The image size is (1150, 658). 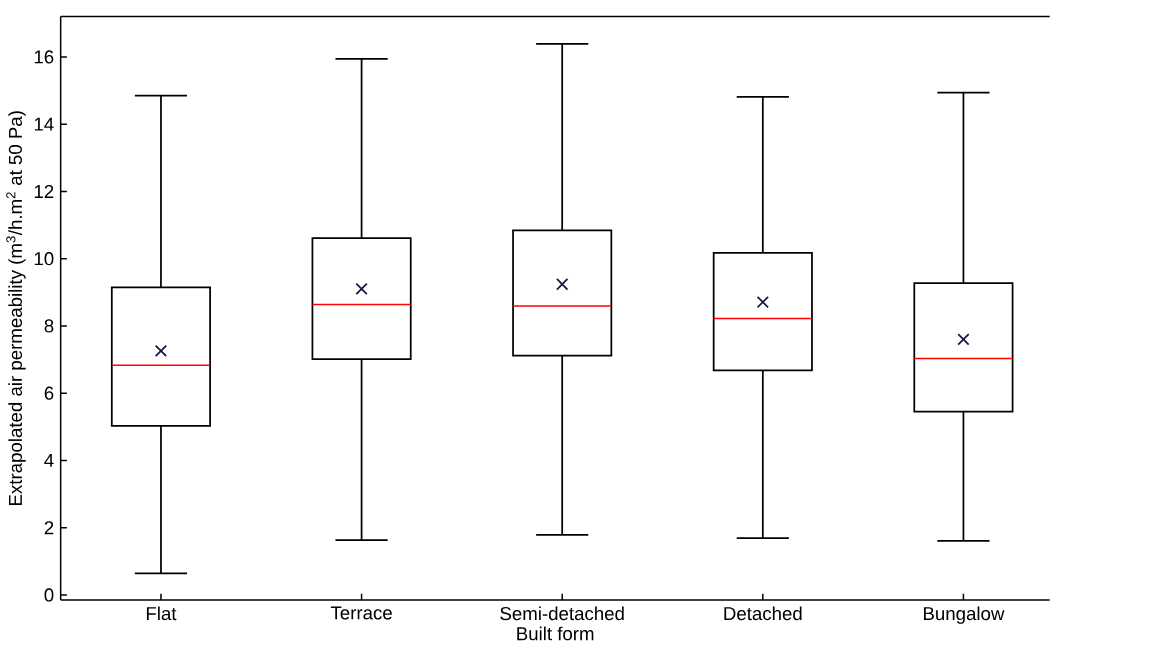 I want to click on x-axis-title: Built form, so click(x=555, y=633).